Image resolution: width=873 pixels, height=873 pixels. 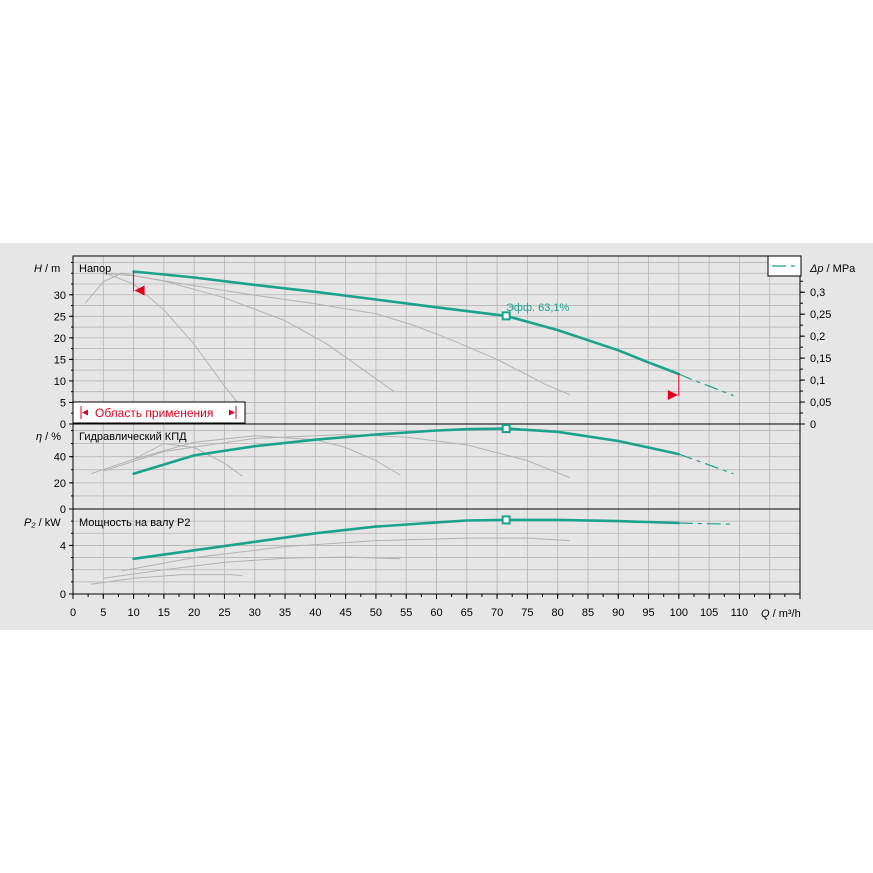 What do you see at coordinates (38, 269) in the screenshot?
I see `head-axis-symbol: H` at bounding box center [38, 269].